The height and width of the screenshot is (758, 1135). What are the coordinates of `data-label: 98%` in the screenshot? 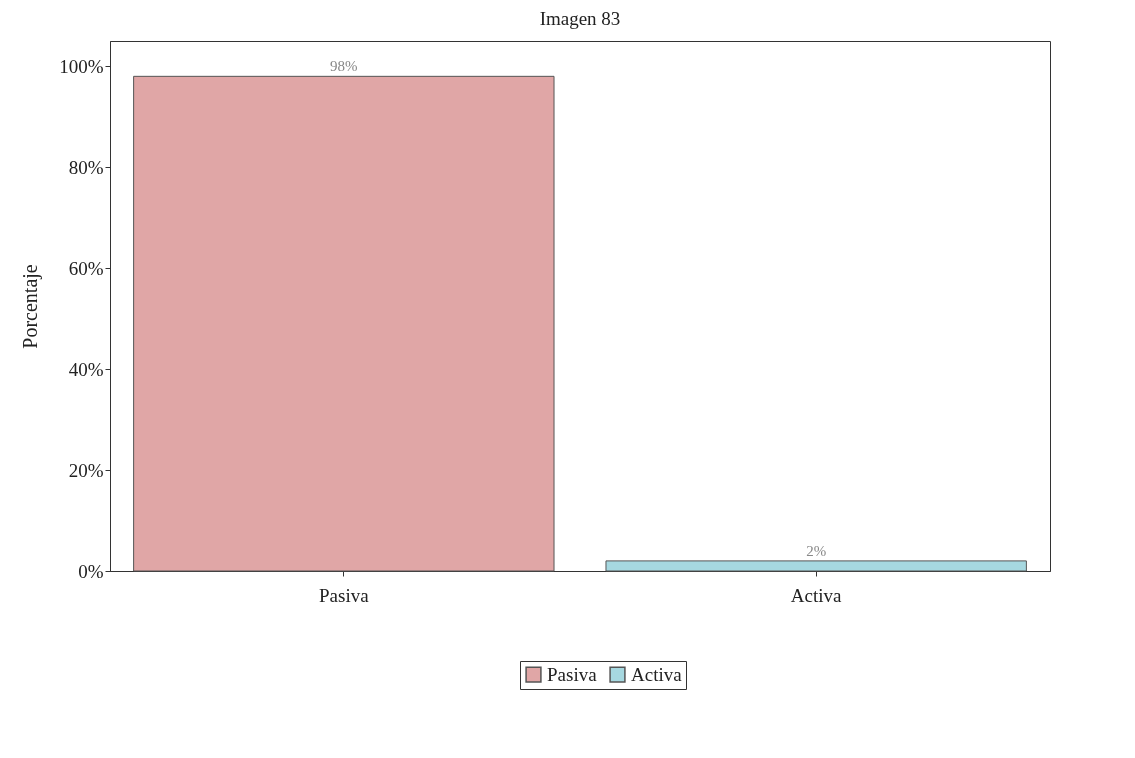 It's located at (344, 66).